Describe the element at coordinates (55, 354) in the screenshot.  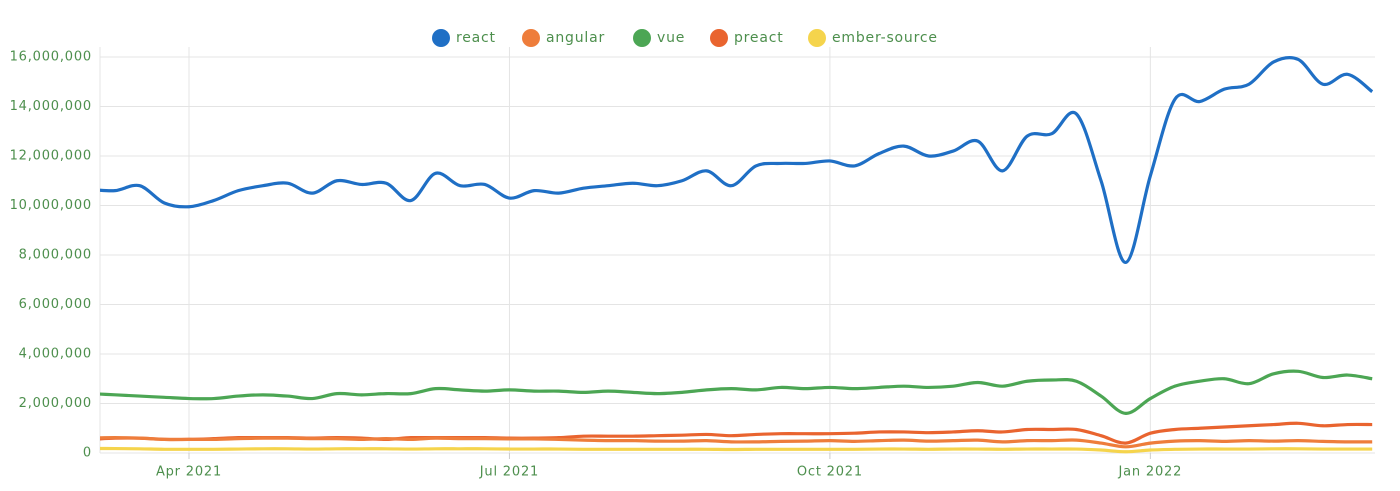
I see `y-tick-label: 4,000,000` at that location.